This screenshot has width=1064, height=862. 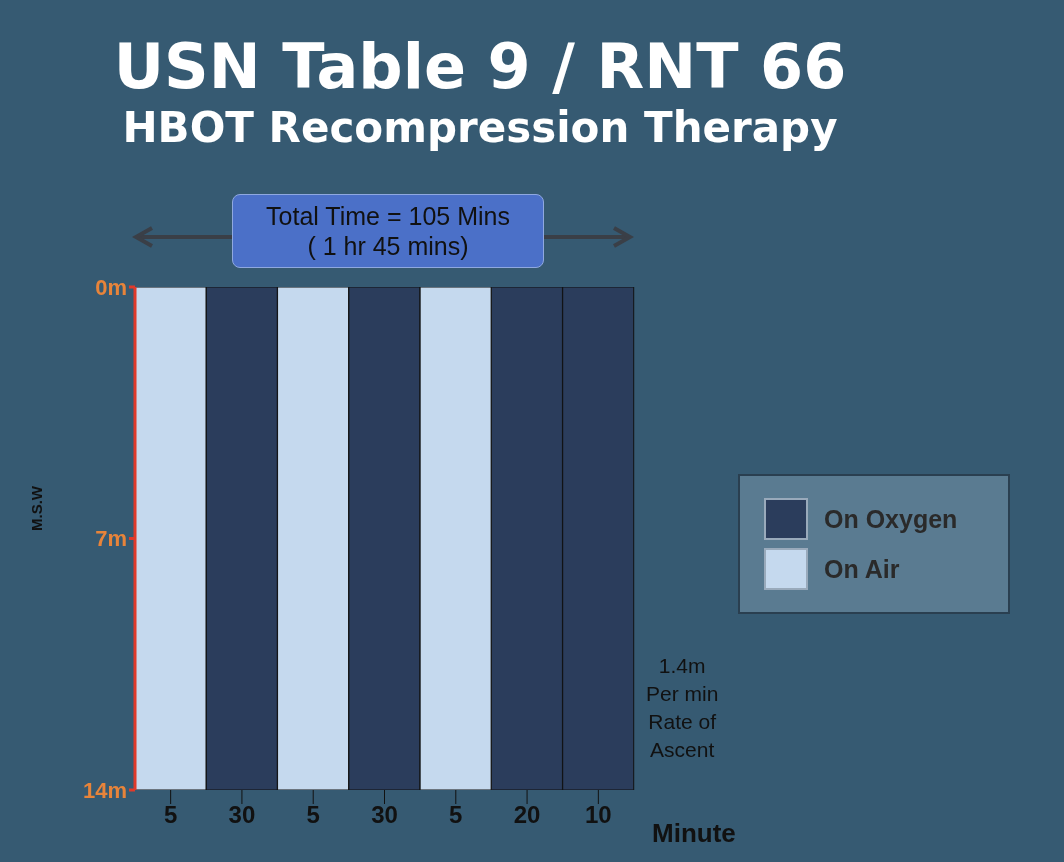 I want to click on chart-subtitle: HBOT Recompression Therapy, so click(x=480, y=127).